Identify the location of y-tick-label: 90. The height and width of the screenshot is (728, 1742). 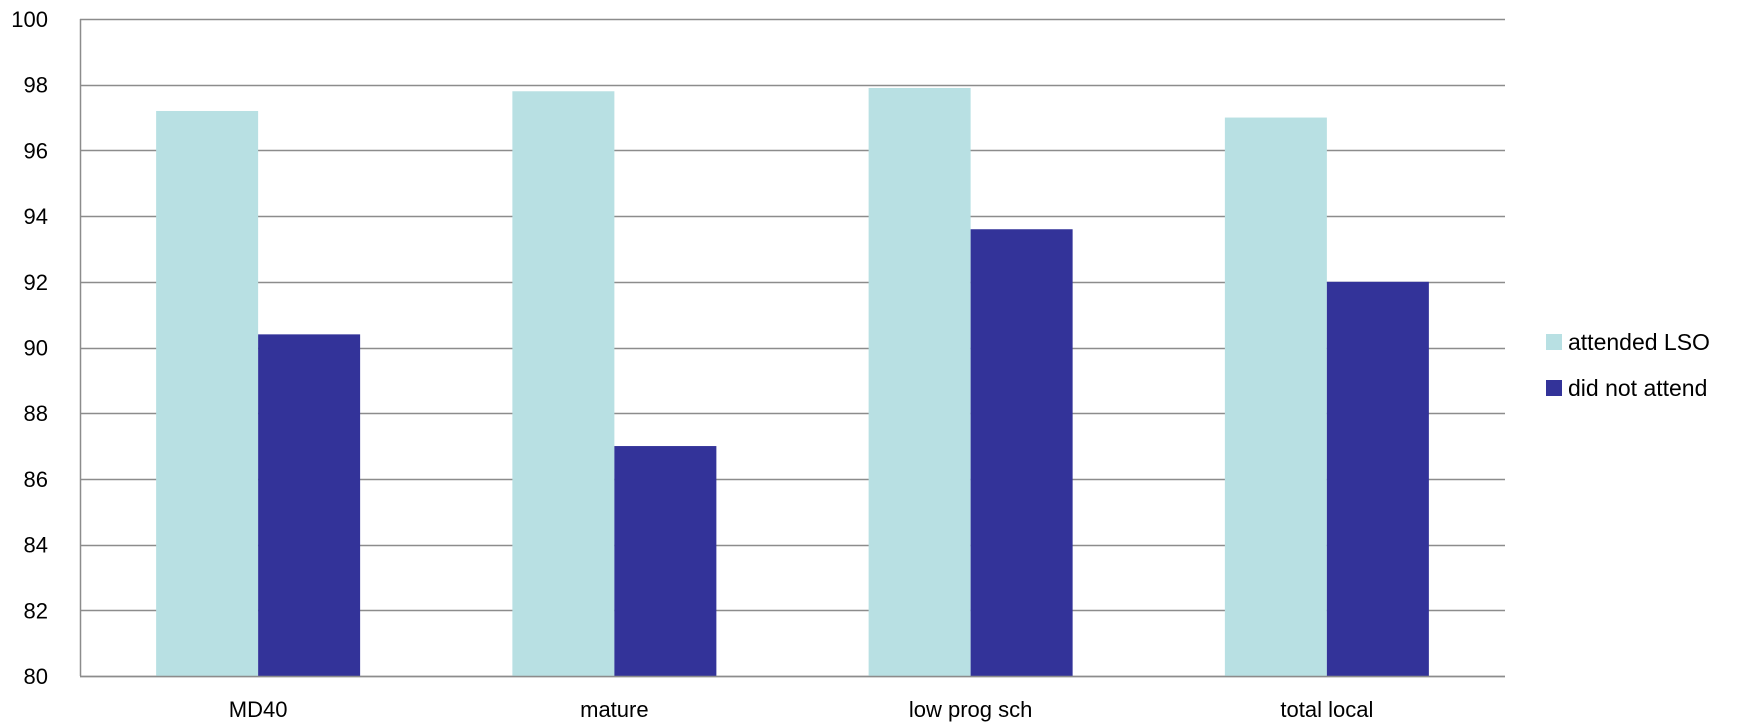
(36, 348).